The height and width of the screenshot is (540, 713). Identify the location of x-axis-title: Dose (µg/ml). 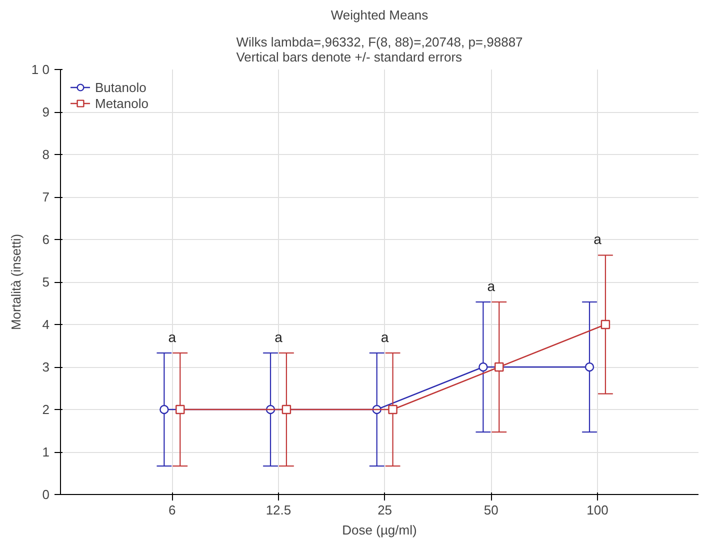
(379, 530).